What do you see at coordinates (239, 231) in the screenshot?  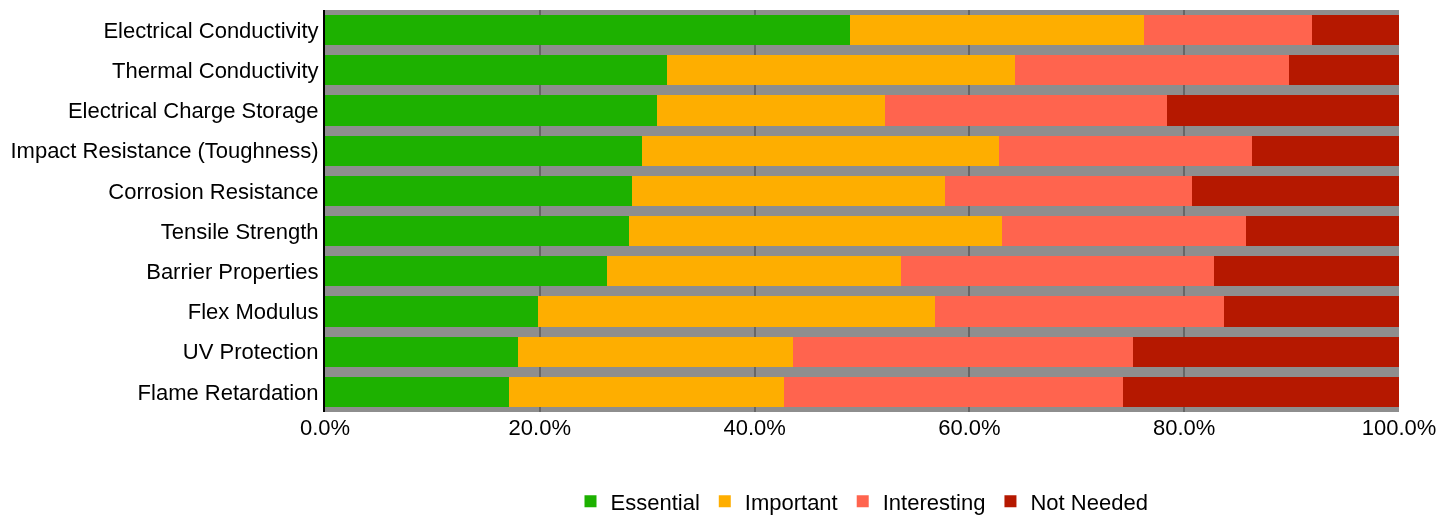 I see `y-tick-label: Tensile Strength` at bounding box center [239, 231].